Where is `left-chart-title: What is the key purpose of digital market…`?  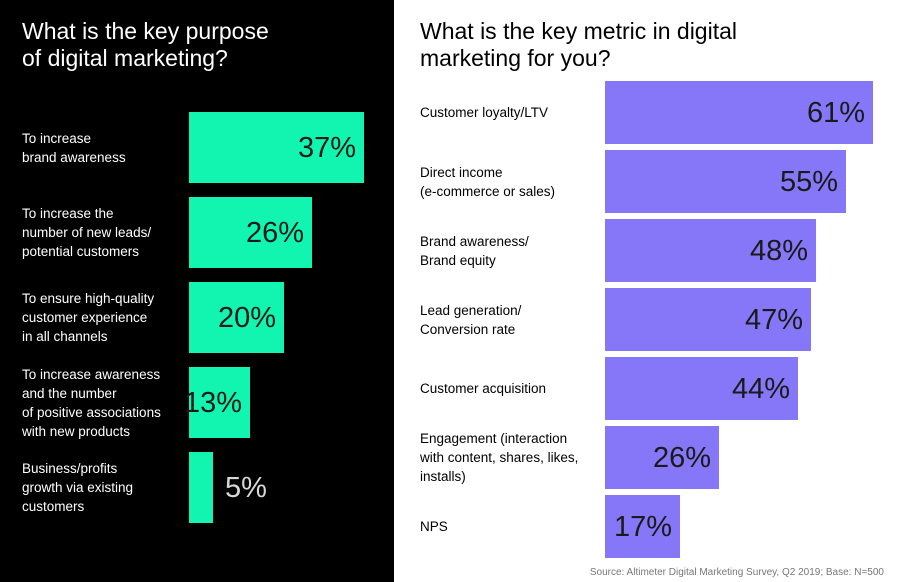 left-chart-title: What is the key purpose of digital market… is located at coordinates (187, 45).